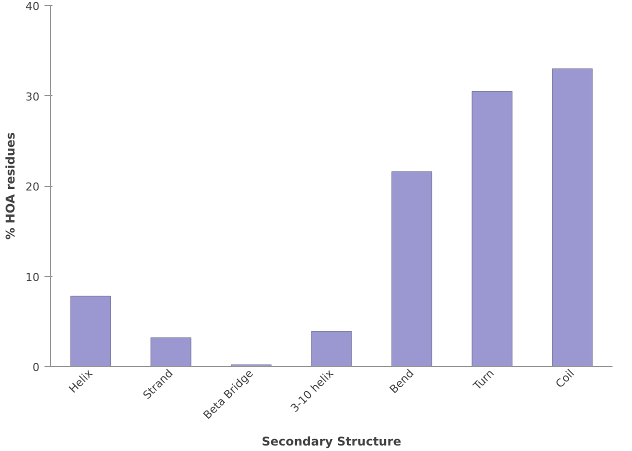  I want to click on y-tick-label: 0, so click(36, 367).